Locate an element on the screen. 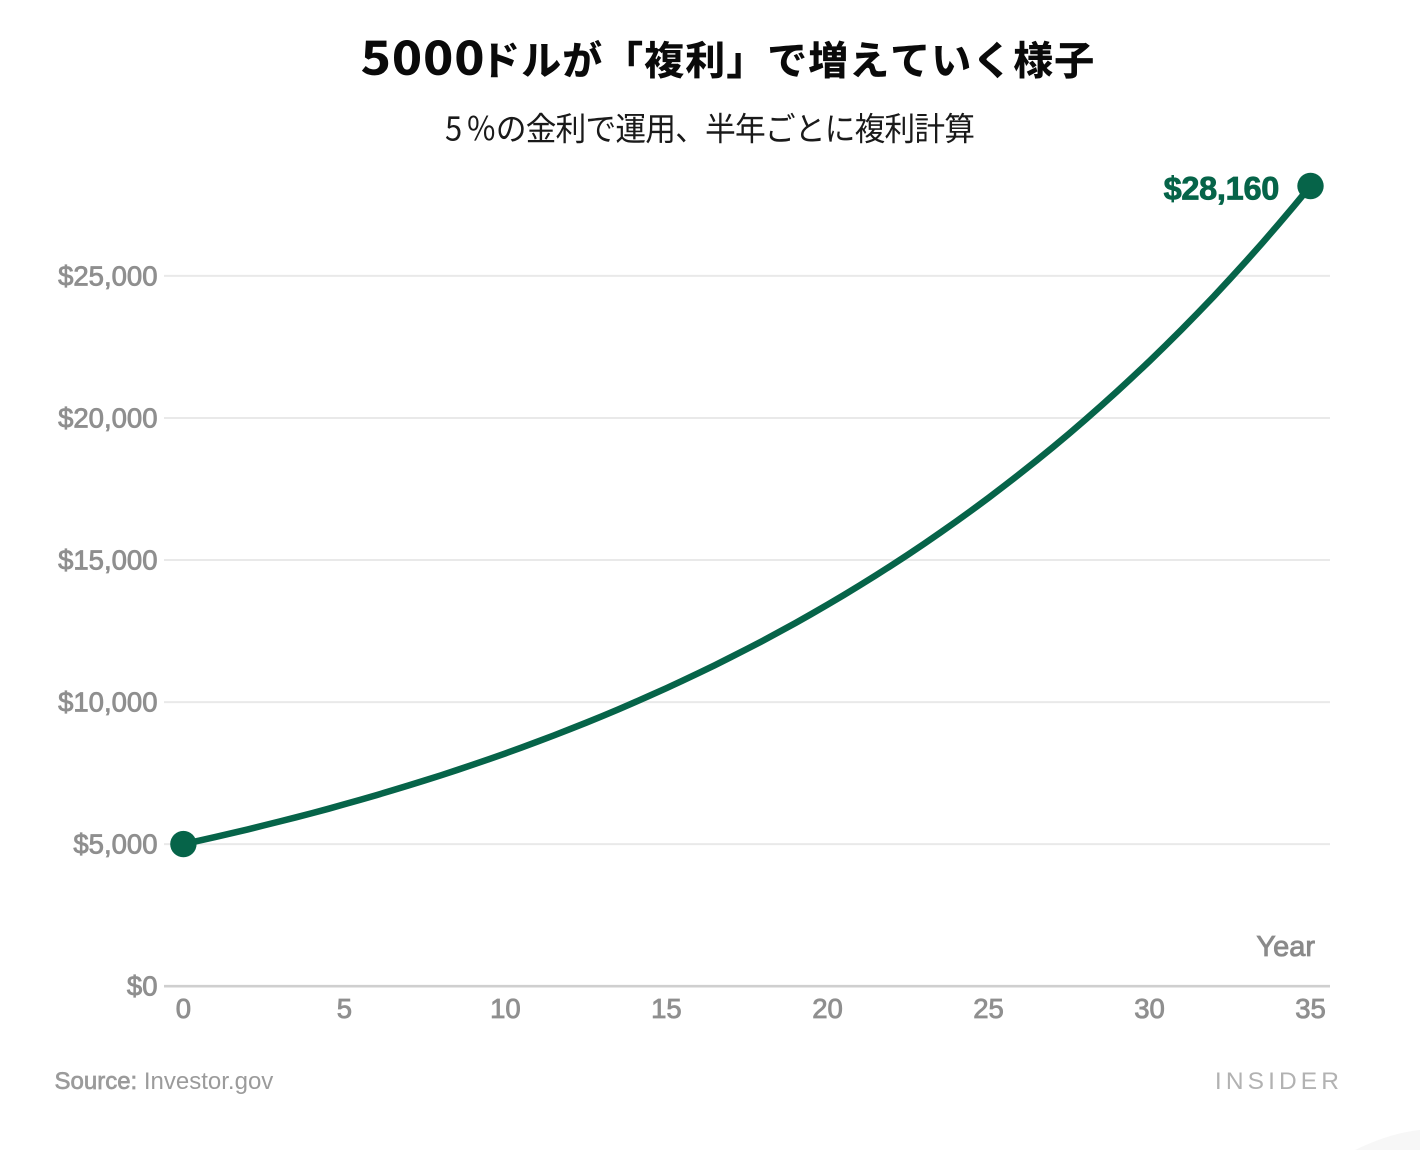 This screenshot has height=1150, width=1420. svg-text: 0 is located at coordinates (183, 1008).